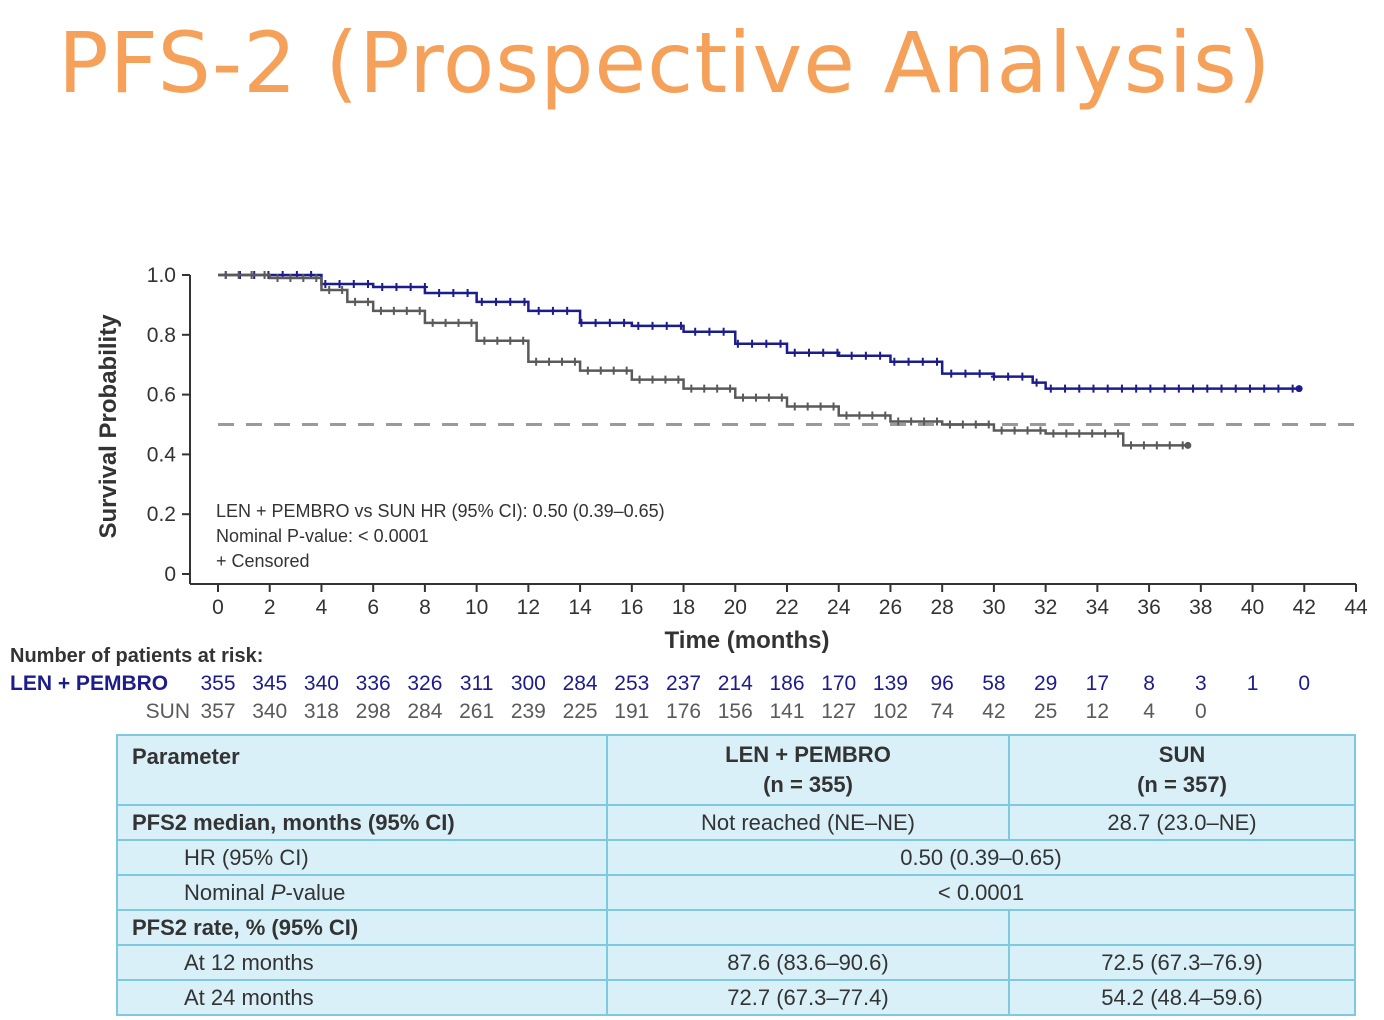 The width and height of the screenshot is (1384, 1020). I want to click on risk-value: 253, so click(631, 683).